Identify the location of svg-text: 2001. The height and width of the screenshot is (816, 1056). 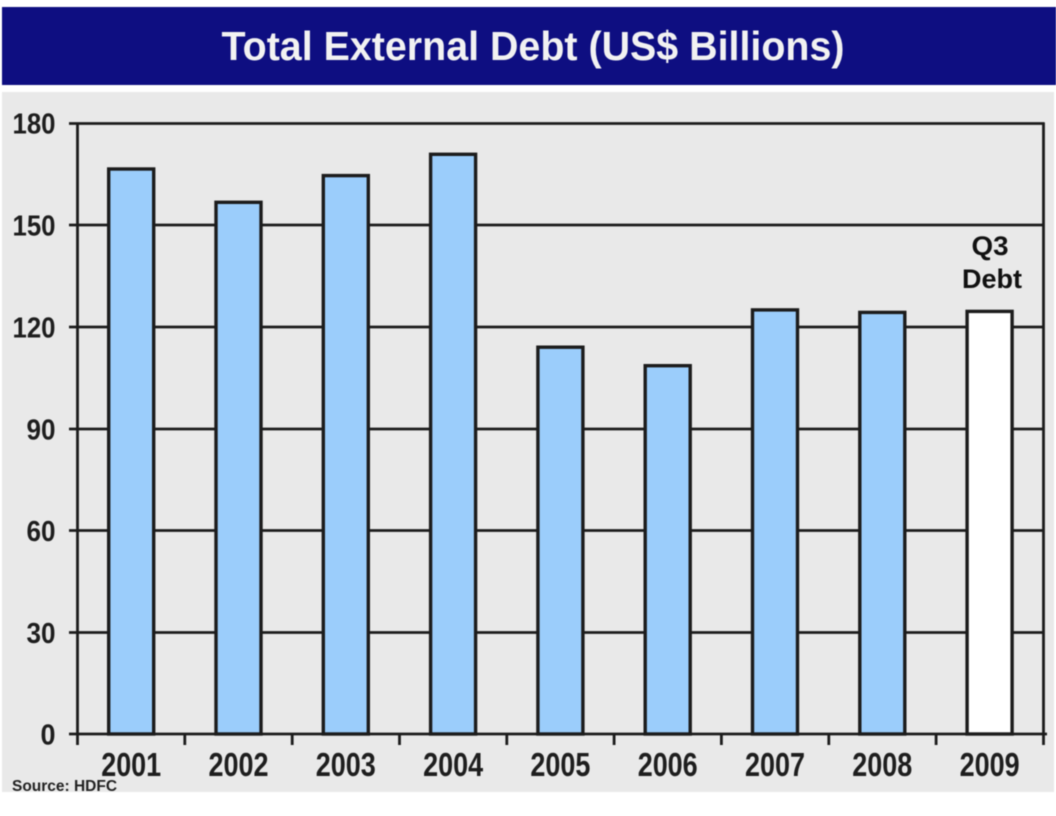
(131, 764).